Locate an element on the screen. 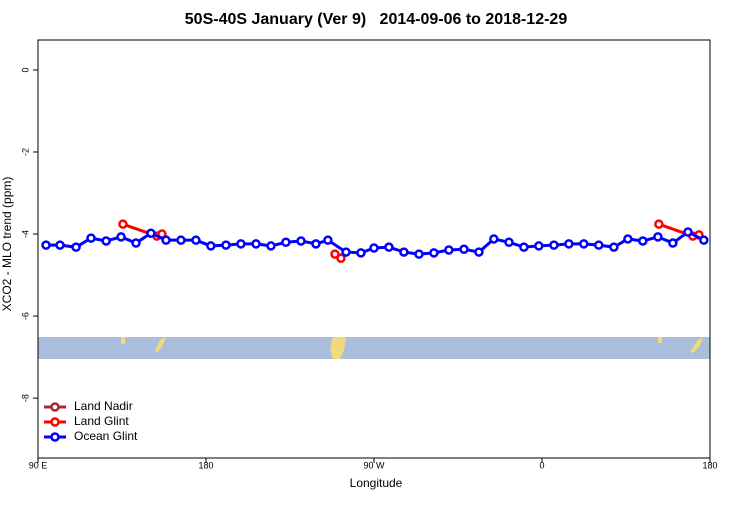 This screenshot has height=505, width=750. x-tick-label: 90 E is located at coordinates (38, 465).